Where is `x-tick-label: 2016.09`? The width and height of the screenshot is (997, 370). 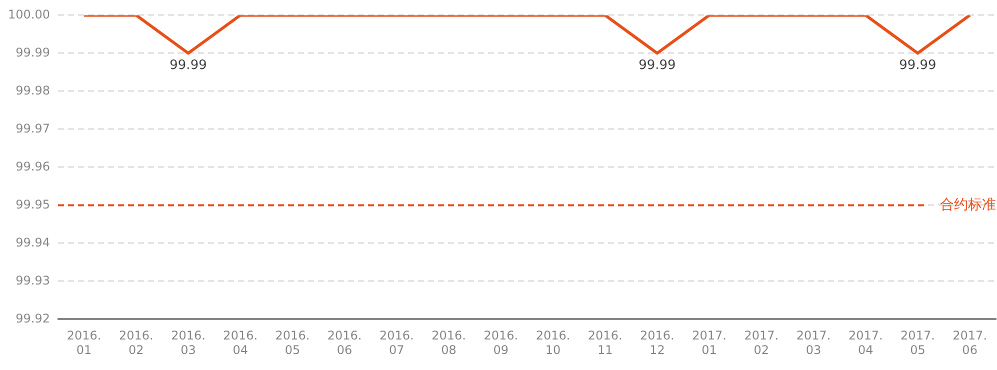
x-tick-label: 2016.09 is located at coordinates (501, 342).